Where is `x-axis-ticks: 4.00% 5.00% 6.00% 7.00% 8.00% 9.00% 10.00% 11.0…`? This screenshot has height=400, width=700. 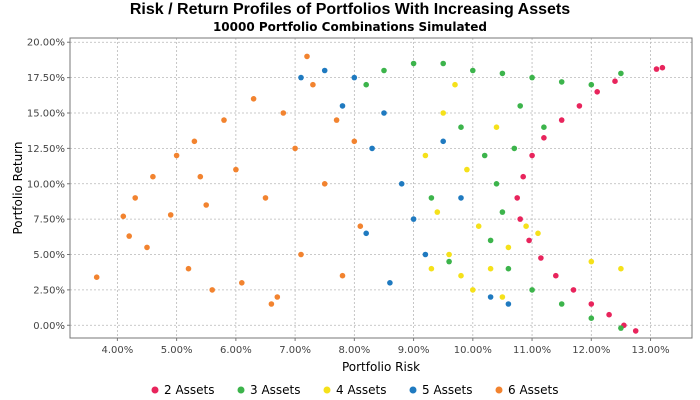
x-axis-ticks: 4.00% 5.00% 6.00% 7.00% 8.00% 9.00% 10.00% 11.0… is located at coordinates (385, 347).